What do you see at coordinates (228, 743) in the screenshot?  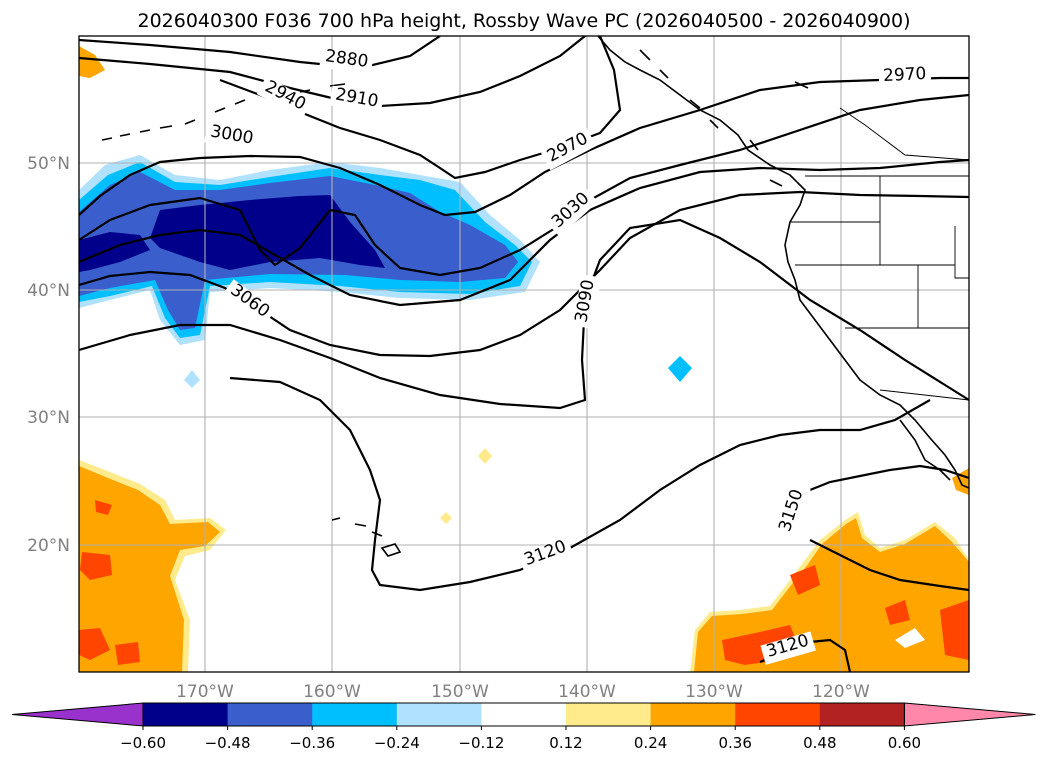 I see `colorbar-tick-label: −0.48` at bounding box center [228, 743].